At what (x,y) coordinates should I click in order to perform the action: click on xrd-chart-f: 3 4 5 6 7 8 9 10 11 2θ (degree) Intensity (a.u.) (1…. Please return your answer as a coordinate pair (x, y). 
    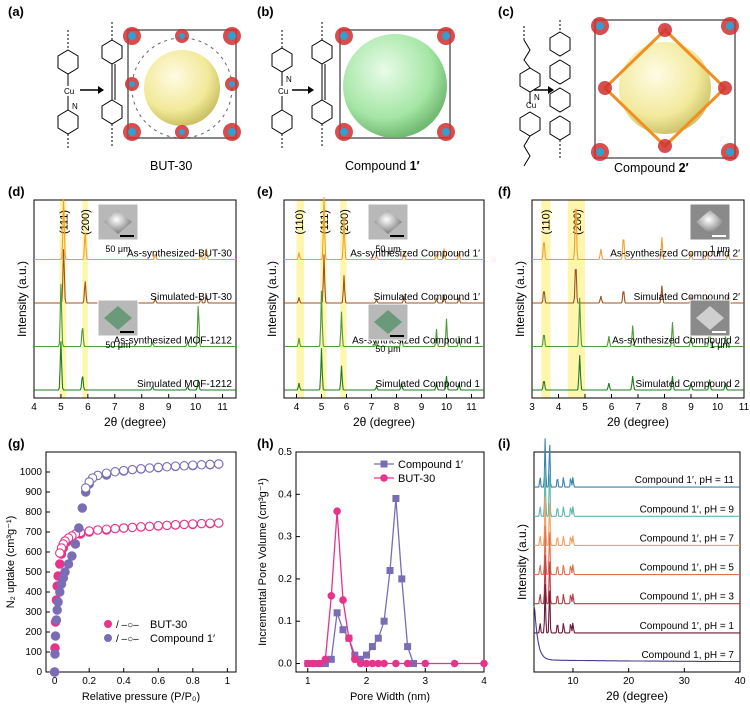
    Looking at the image, I should click on (631, 314).